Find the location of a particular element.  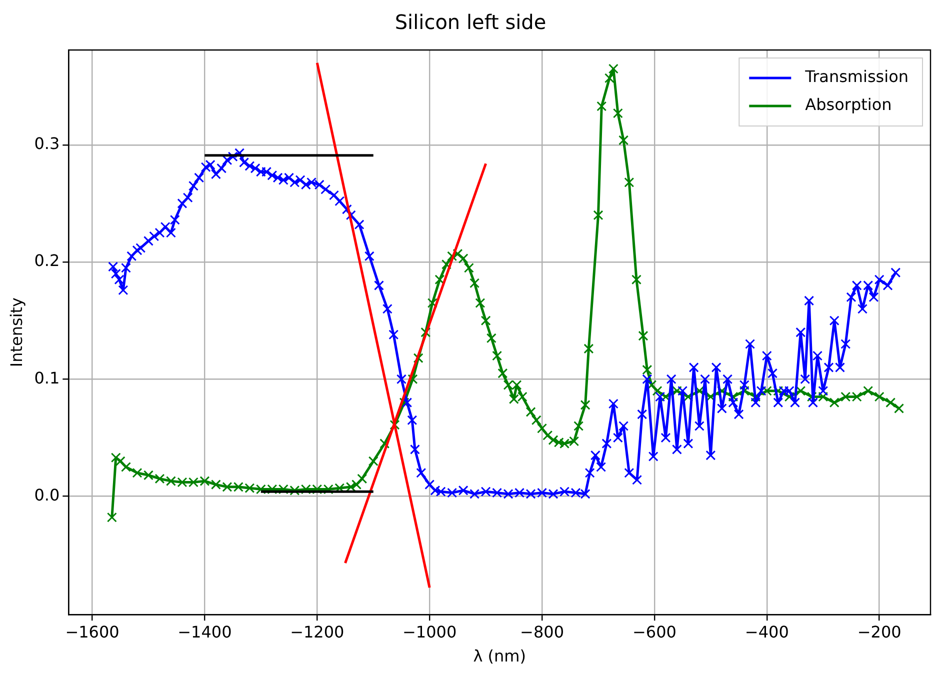

x-tick-label: −800 is located at coordinates (542, 632).